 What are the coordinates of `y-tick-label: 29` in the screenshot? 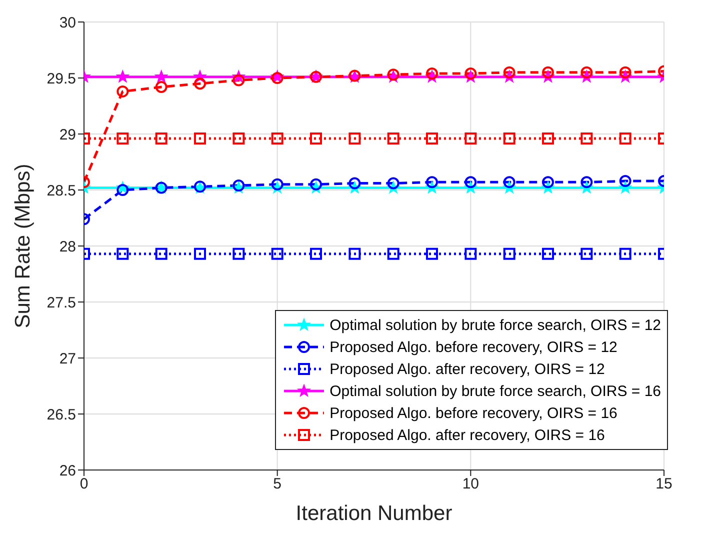 It's located at (67, 135).